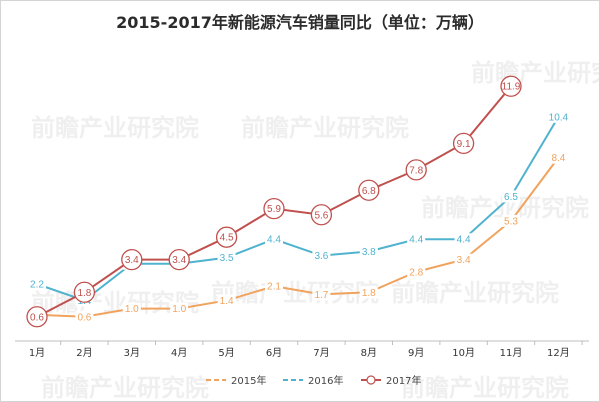 Image resolution: width=600 pixels, height=402 pixels. I want to click on x-tick-label: 5月, so click(226, 353).